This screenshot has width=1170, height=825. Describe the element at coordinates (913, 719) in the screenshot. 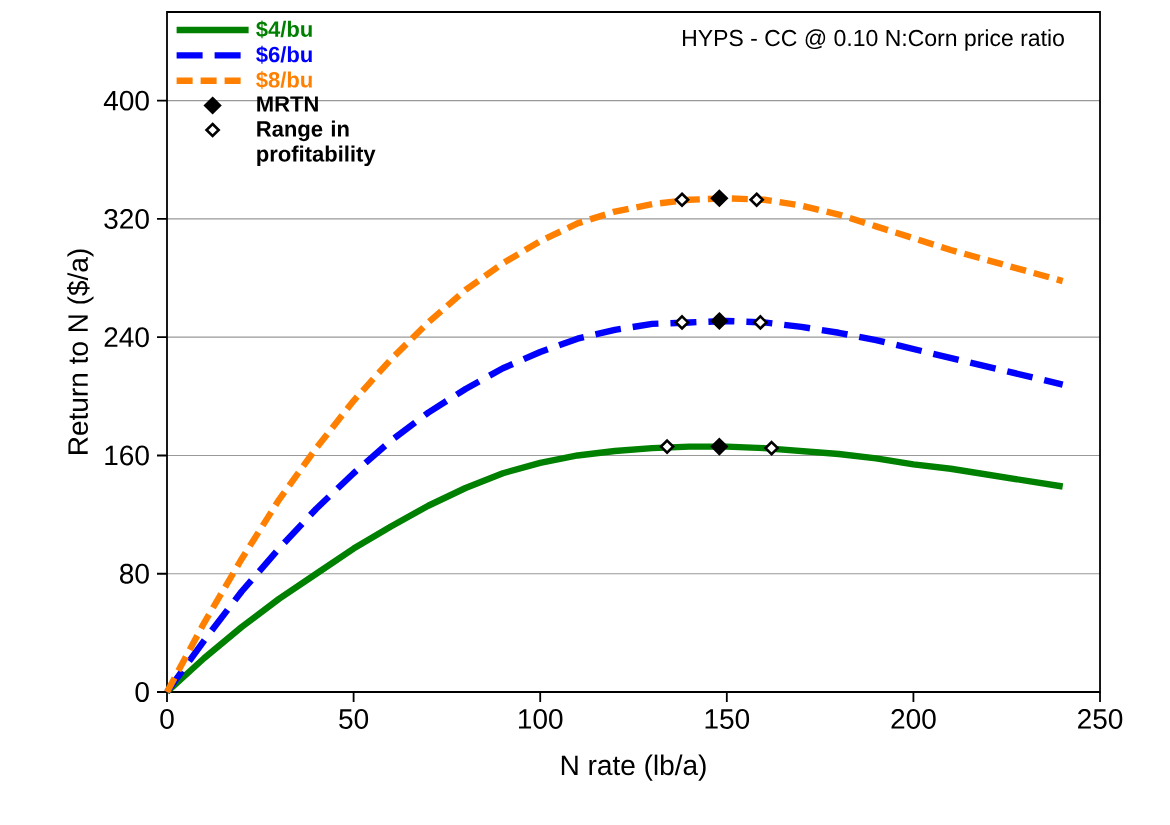

I see `x-tick-label: 200` at that location.